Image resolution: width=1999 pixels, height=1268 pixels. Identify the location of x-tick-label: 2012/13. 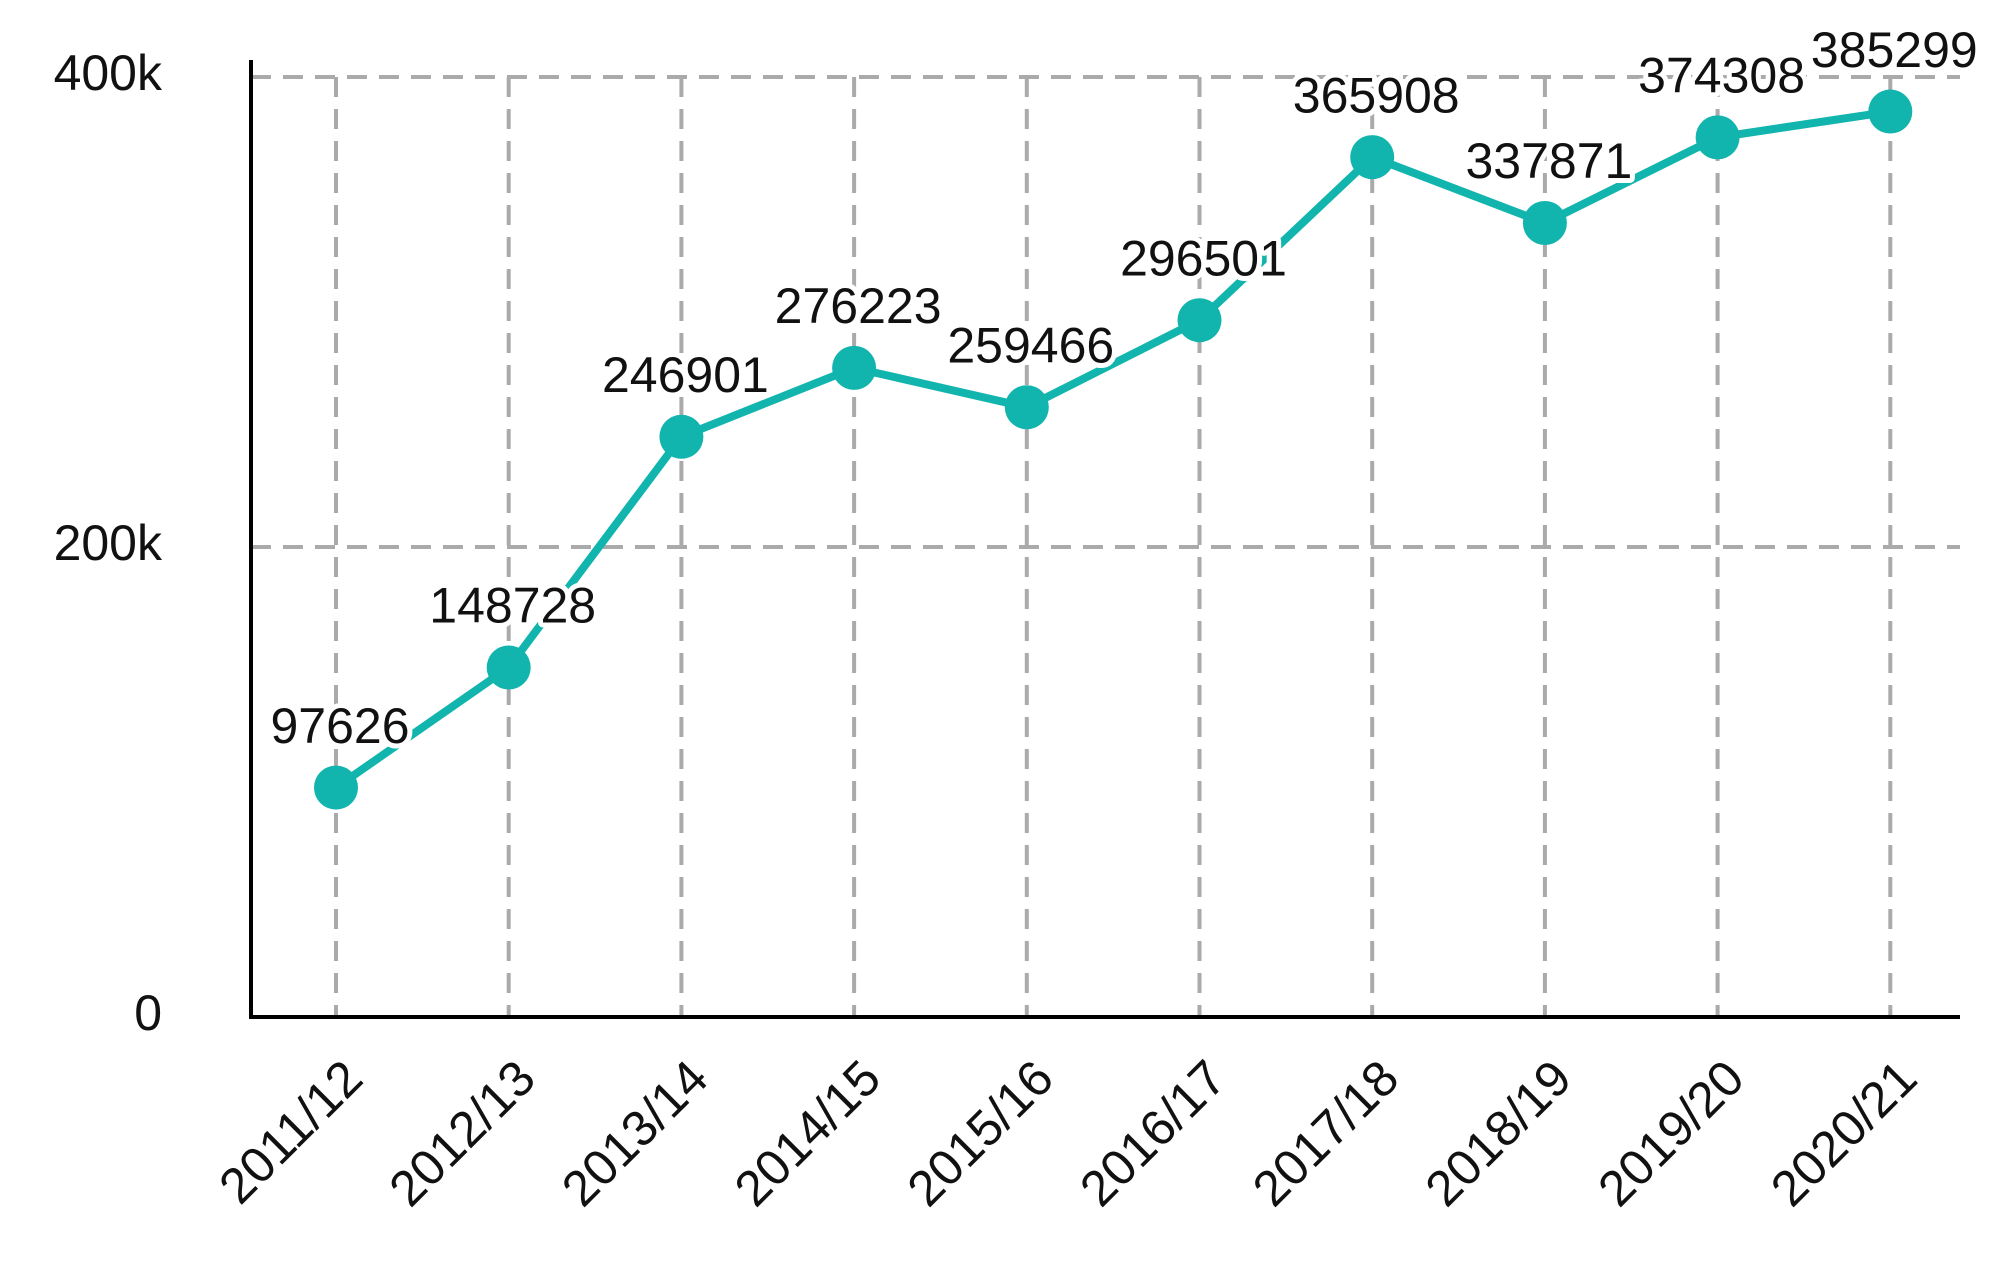
(461, 1133).